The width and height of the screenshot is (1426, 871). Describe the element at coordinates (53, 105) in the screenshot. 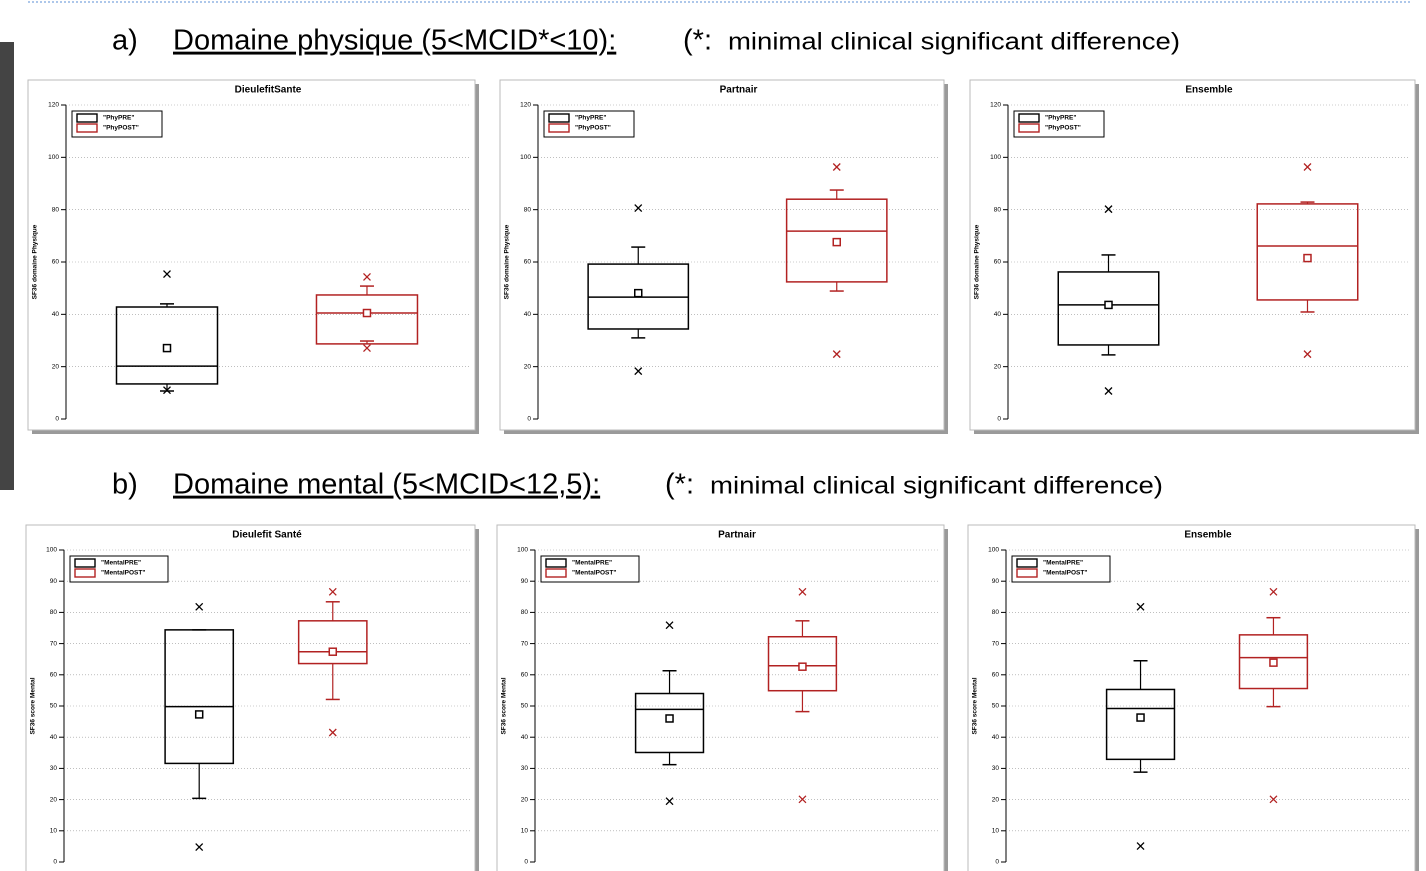

I see `y-tick-label: 120` at that location.